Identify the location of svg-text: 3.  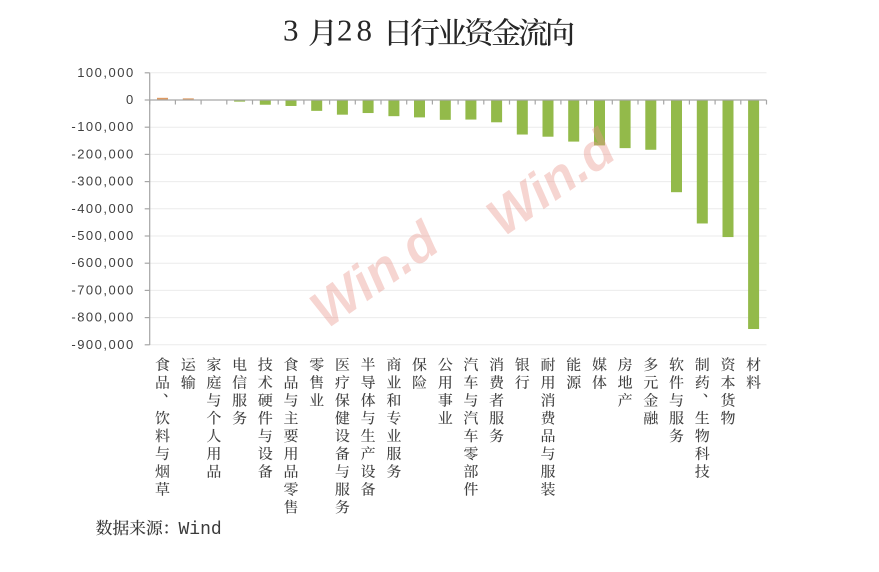
(291, 30).